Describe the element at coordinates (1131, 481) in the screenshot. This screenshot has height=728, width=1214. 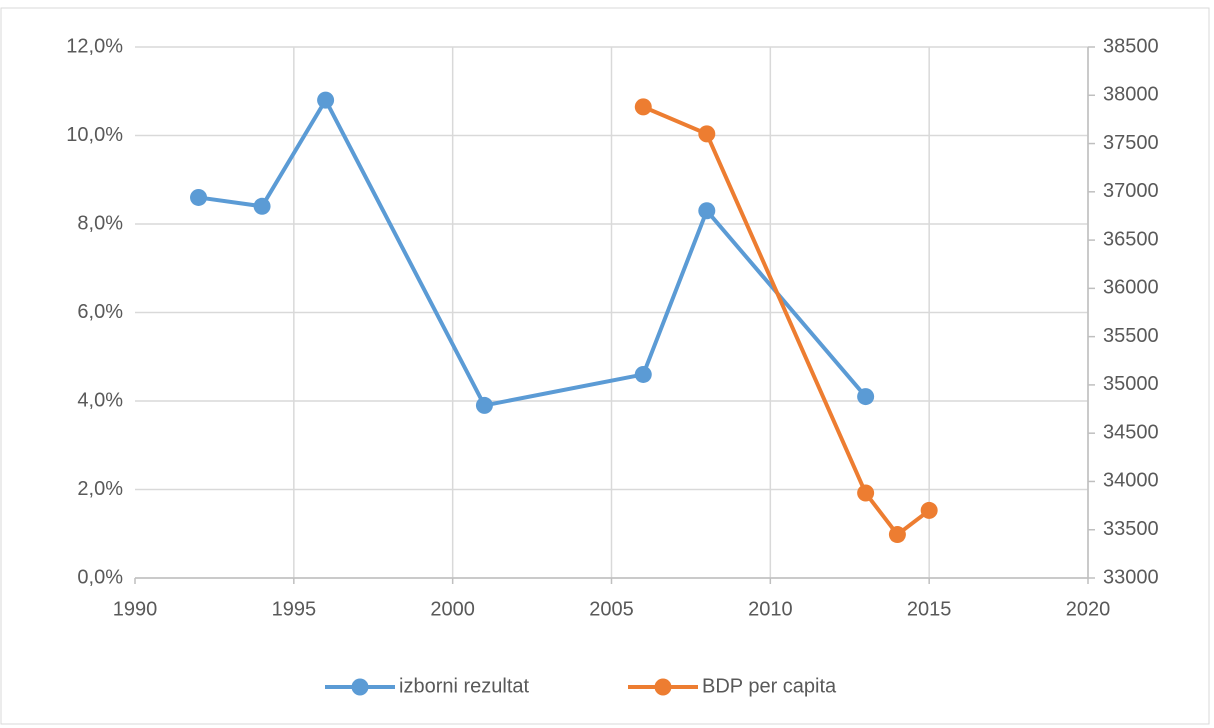
I see `y2-tick-label: 34000` at that location.